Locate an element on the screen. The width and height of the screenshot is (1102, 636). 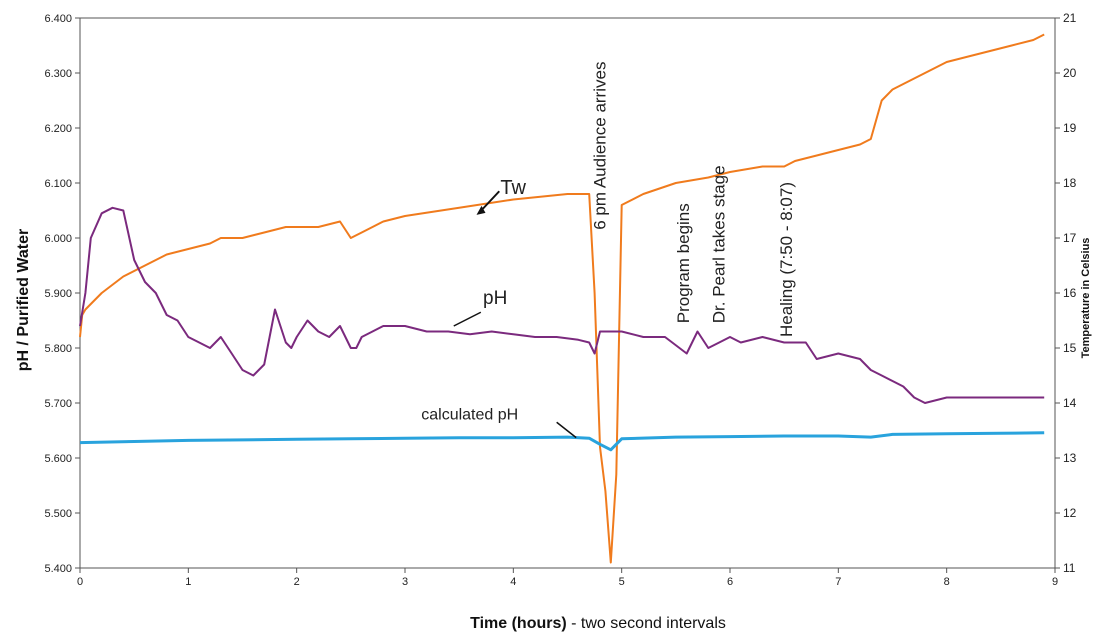
x-tick-label: 9 is located at coordinates (1055, 582).